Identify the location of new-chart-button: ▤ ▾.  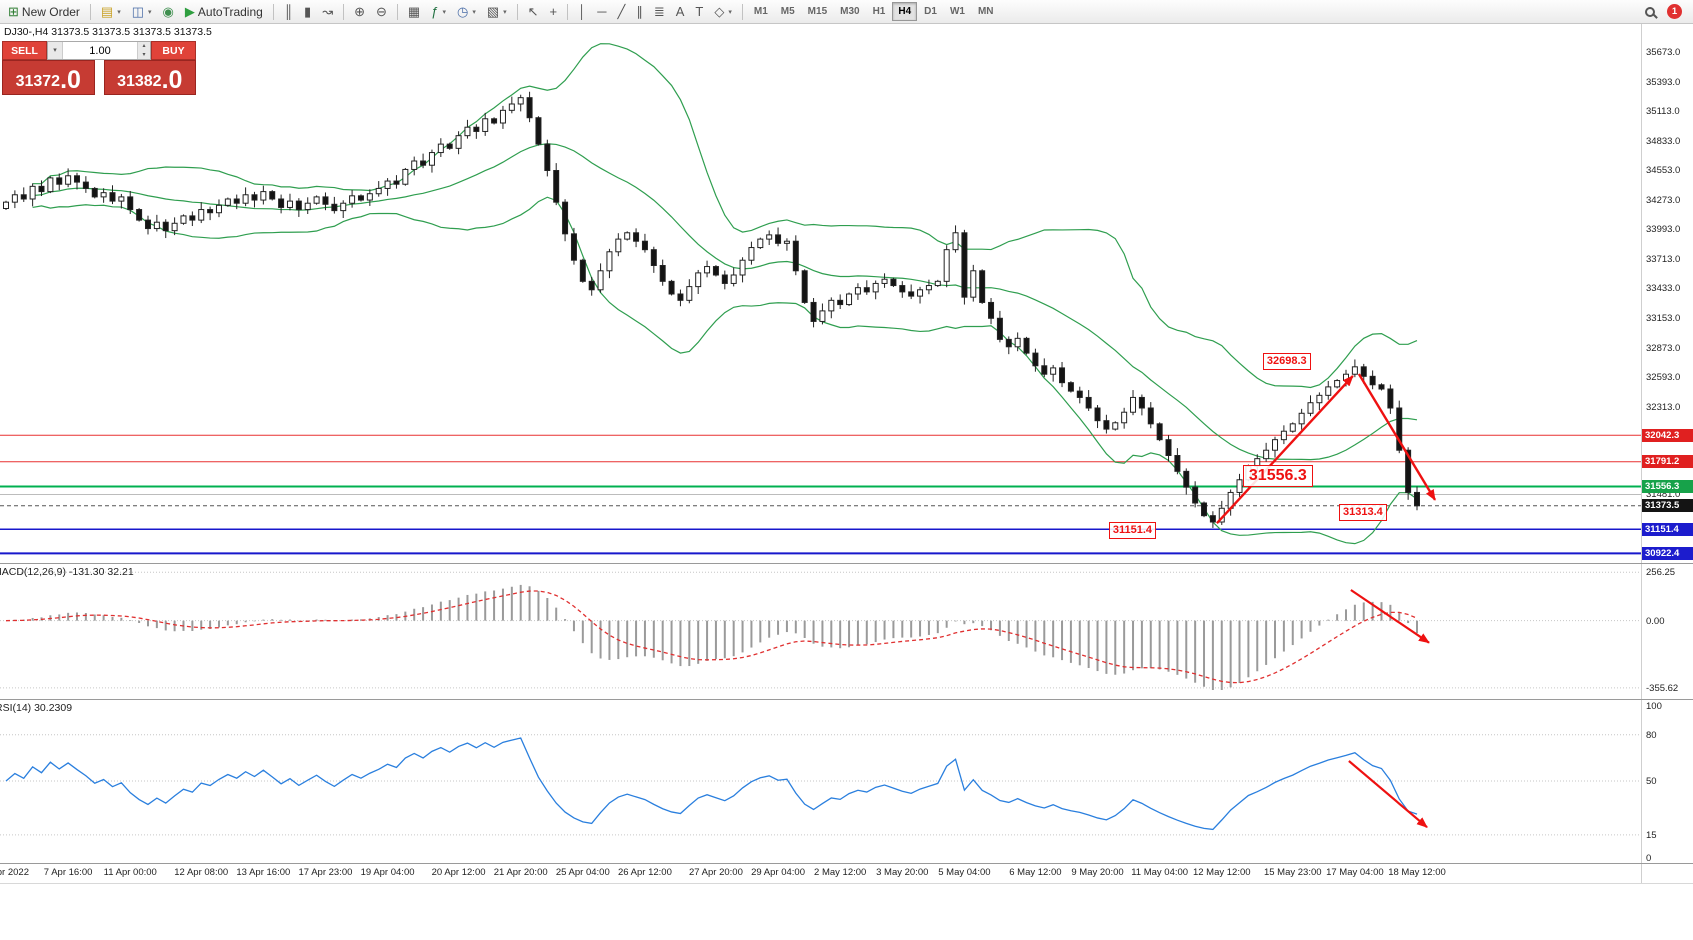
(111, 11).